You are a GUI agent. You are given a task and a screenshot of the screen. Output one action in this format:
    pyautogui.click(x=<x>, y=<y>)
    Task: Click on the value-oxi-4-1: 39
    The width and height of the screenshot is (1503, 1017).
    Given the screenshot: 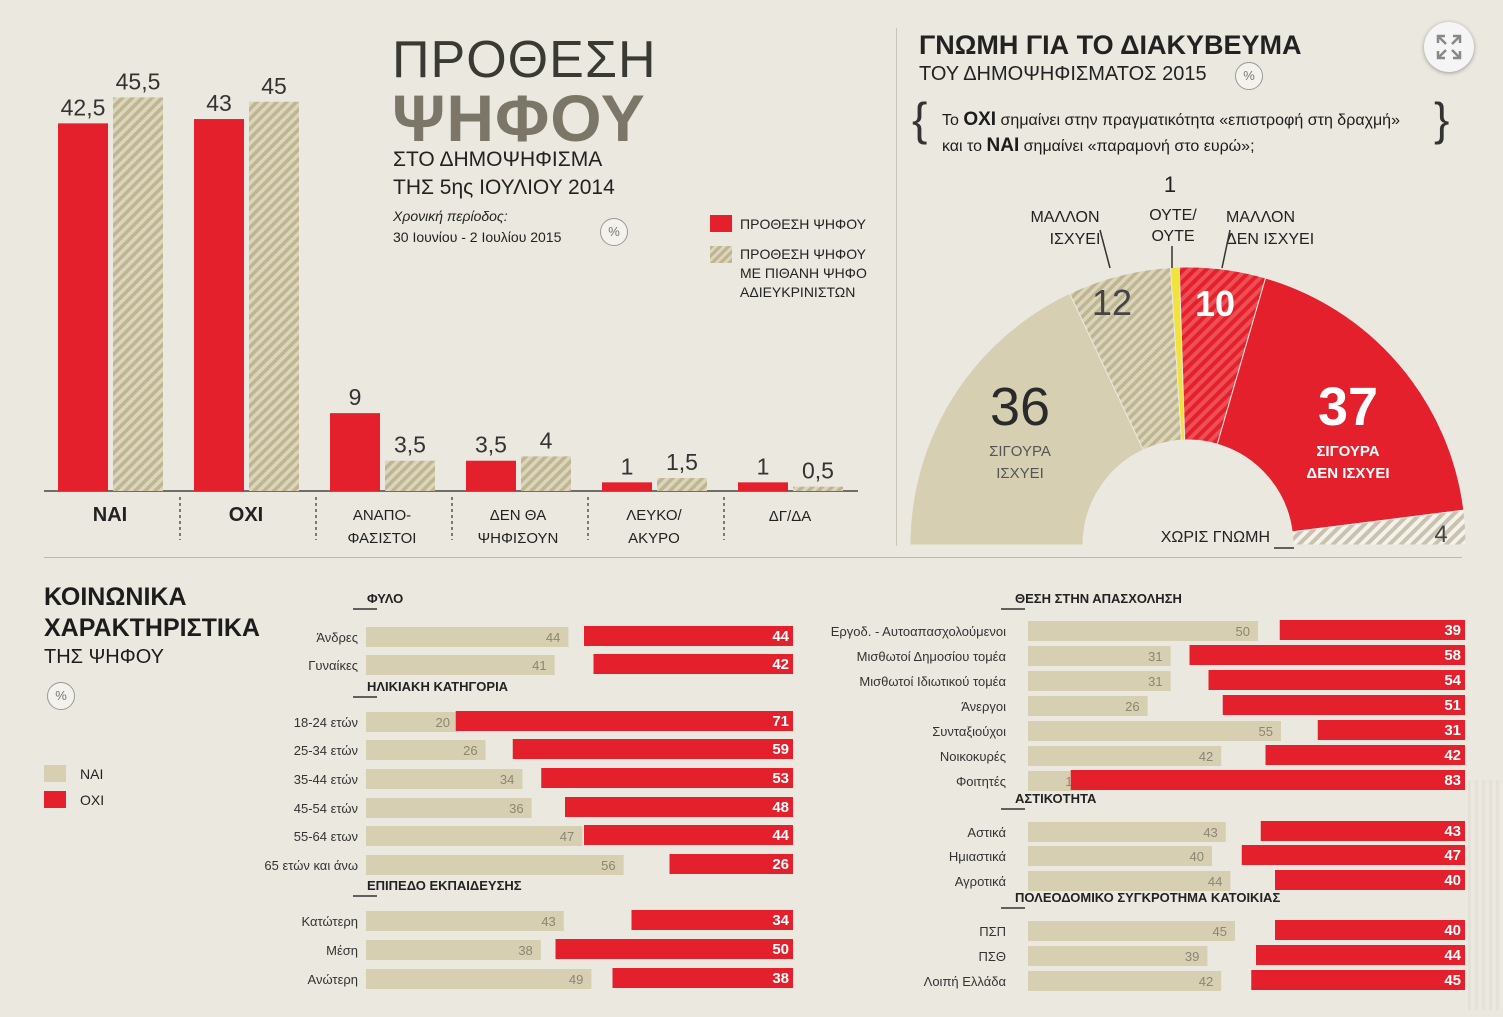 What is the action you would take?
    pyautogui.click(x=1452, y=630)
    